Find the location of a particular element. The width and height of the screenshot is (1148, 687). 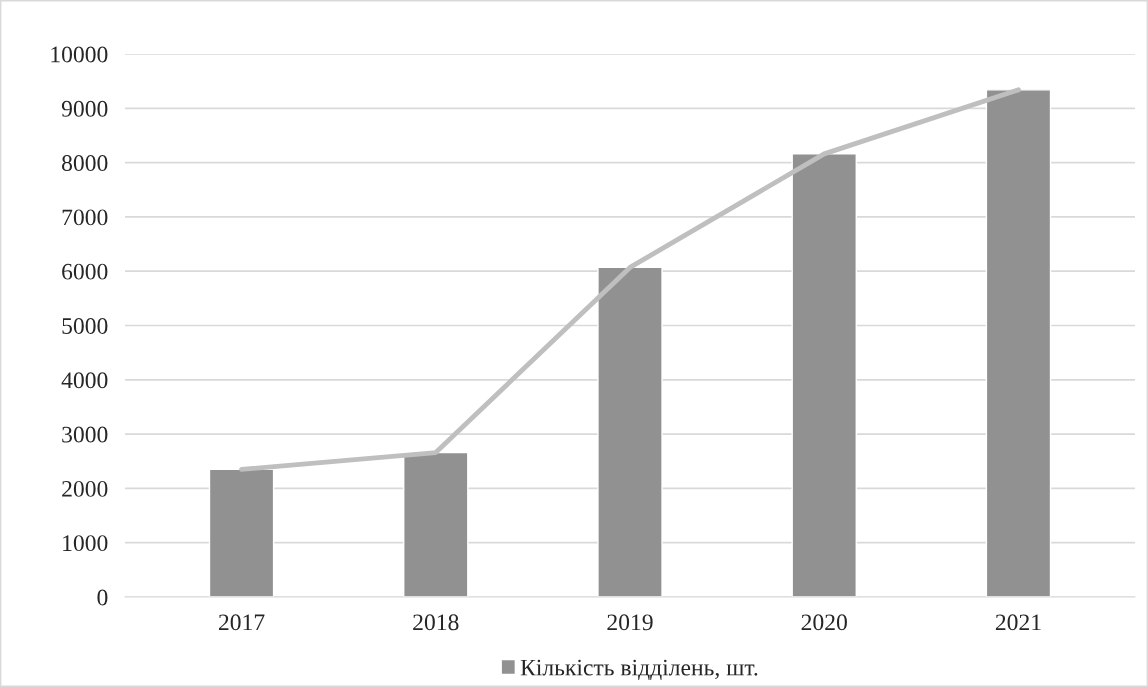

y-tick-label: 1000 is located at coordinates (85, 543).